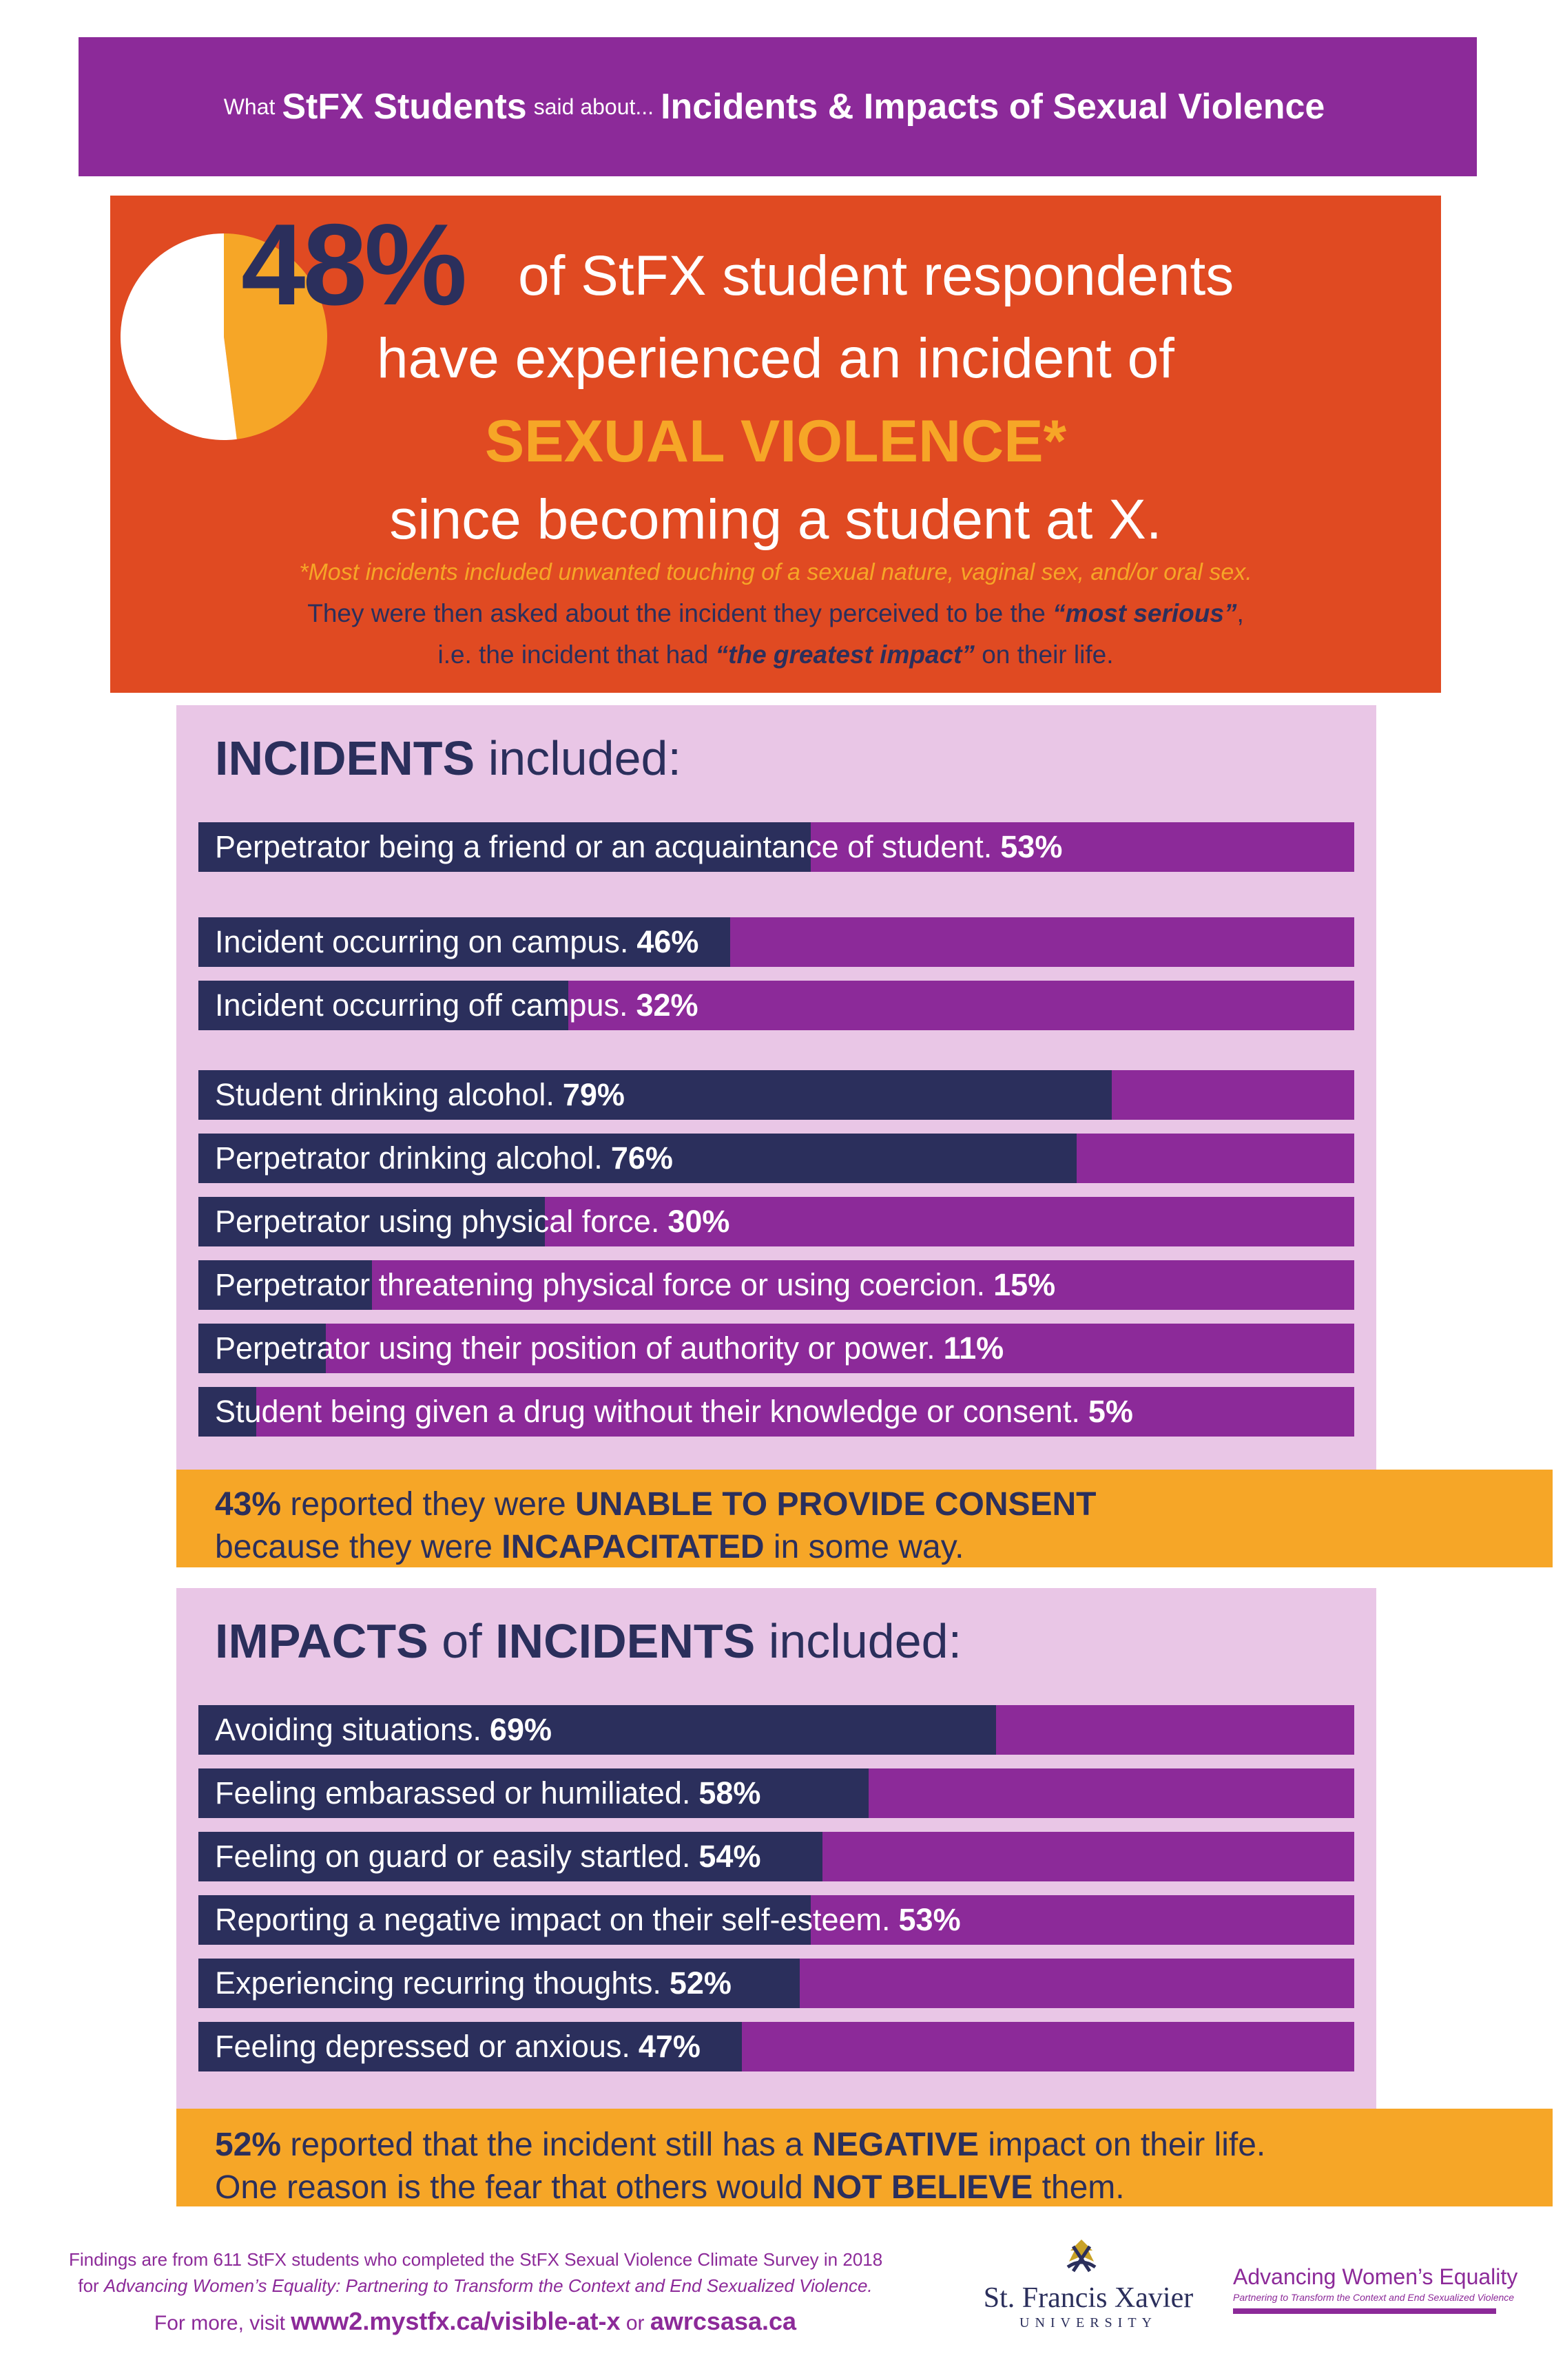 Image resolution: width=1554 pixels, height=2380 pixels. What do you see at coordinates (776, 1005) in the screenshot?
I see `incident-bar: Incident occurring off campus. 32%` at bounding box center [776, 1005].